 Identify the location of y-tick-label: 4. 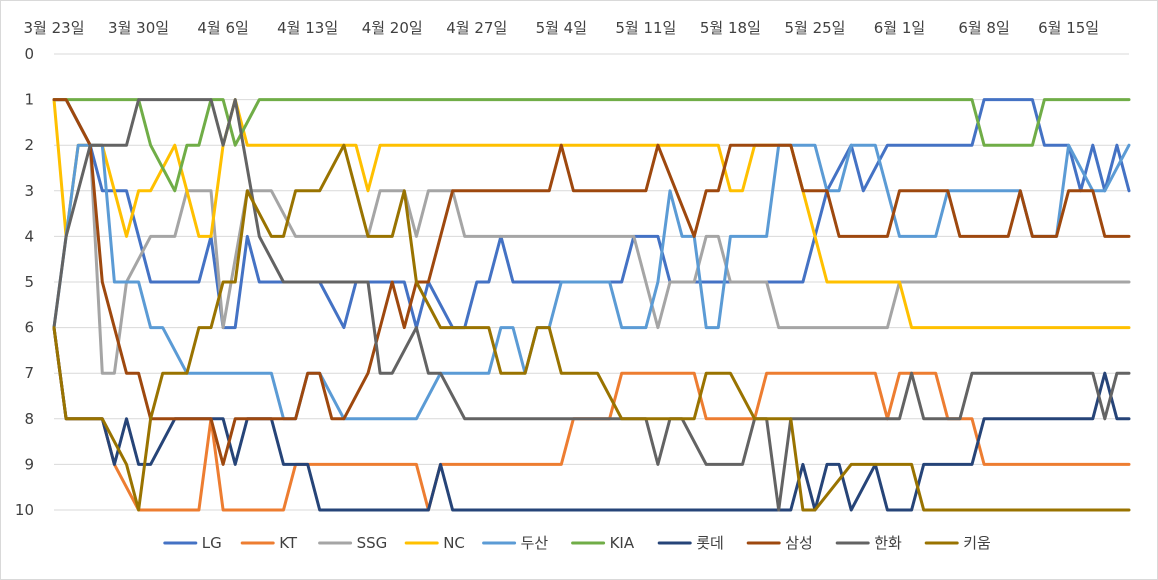
(29, 236).